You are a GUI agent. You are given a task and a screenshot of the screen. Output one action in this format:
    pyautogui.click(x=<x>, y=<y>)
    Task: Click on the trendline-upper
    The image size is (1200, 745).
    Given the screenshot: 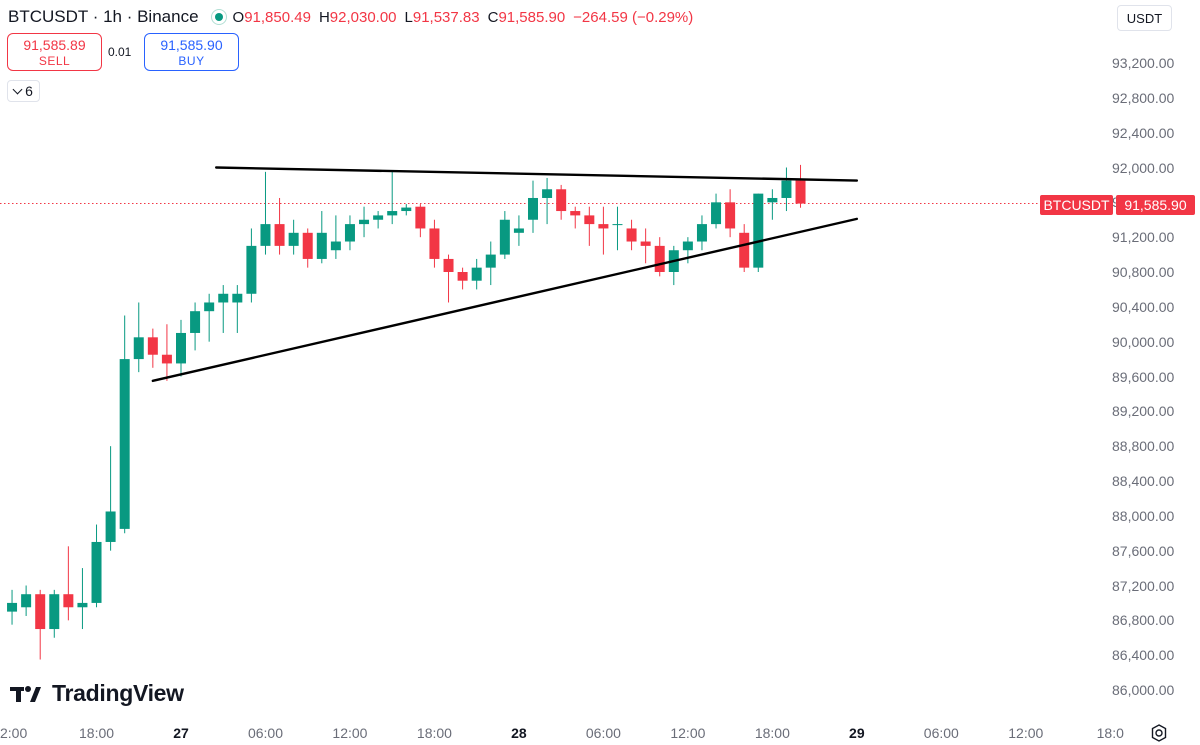 What is the action you would take?
    pyautogui.click(x=536, y=174)
    